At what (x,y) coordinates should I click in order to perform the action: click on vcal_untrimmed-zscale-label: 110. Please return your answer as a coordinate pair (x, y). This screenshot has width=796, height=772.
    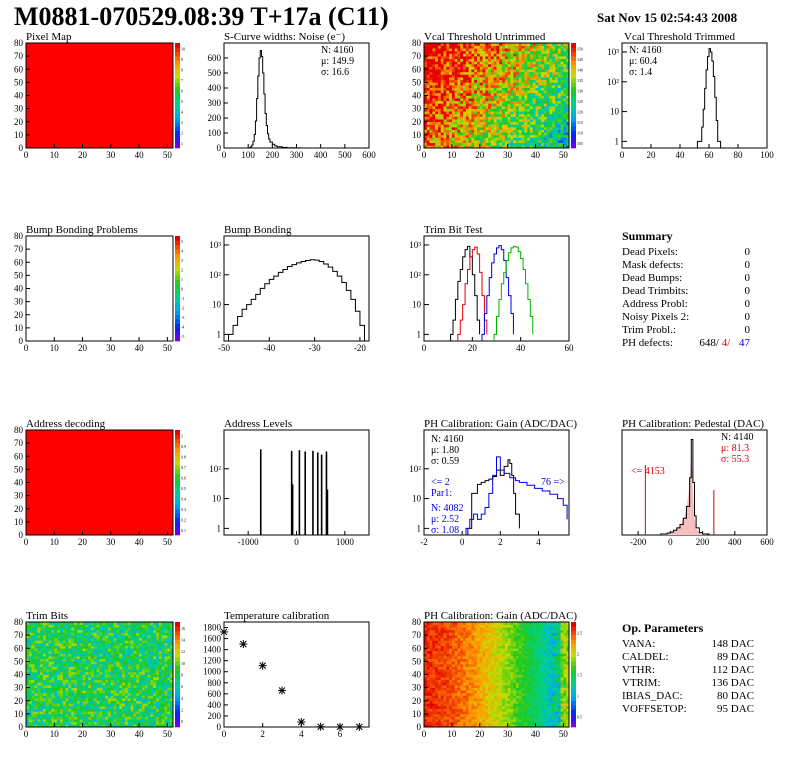
    Looking at the image, I should click on (580, 132).